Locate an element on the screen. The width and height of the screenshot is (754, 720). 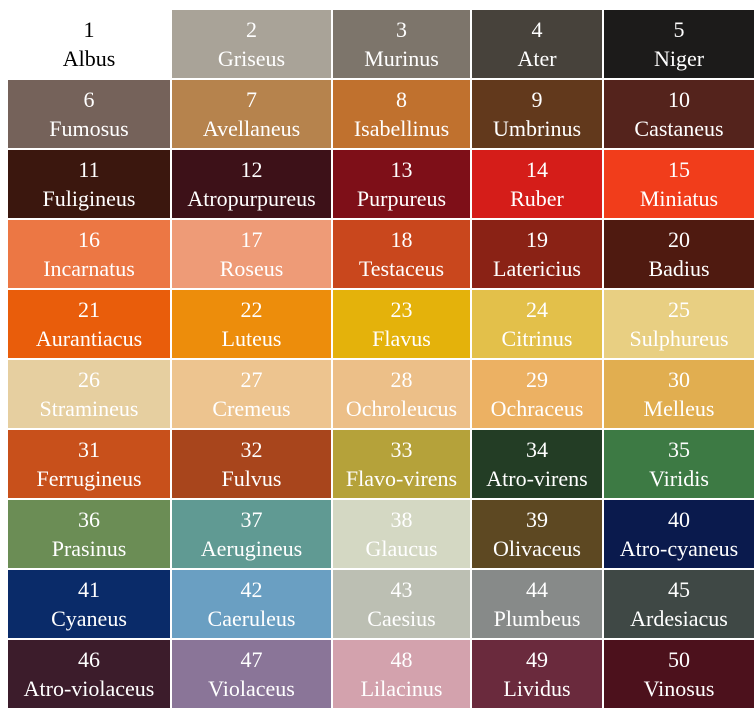
swatch-41: 41 Cyaneus is located at coordinates (89, 604).